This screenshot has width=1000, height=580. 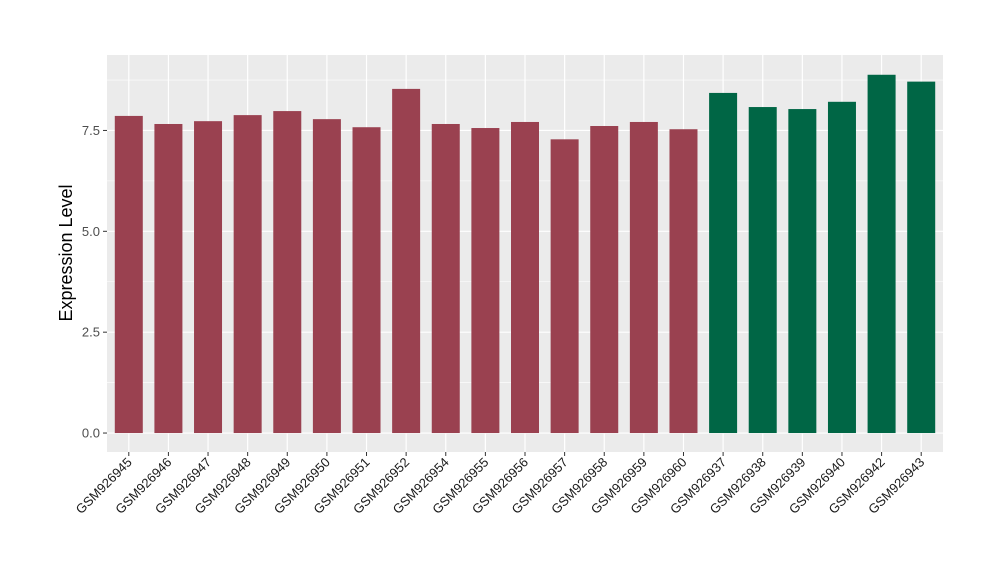 I want to click on bar-GSM926942, so click(x=881, y=254).